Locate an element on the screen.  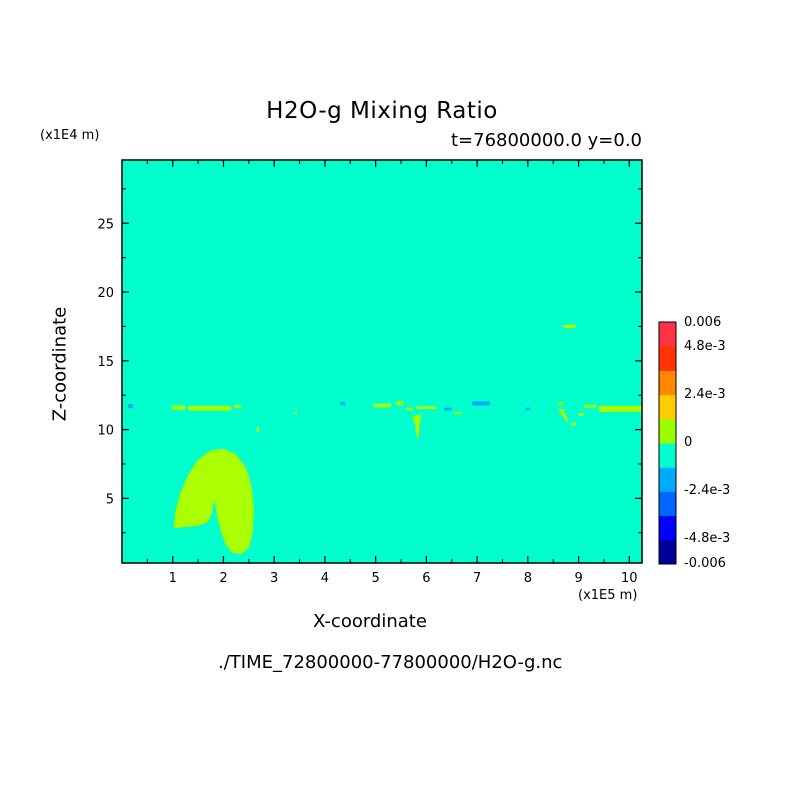
colorbar-label: 0.006 is located at coordinates (702, 322).